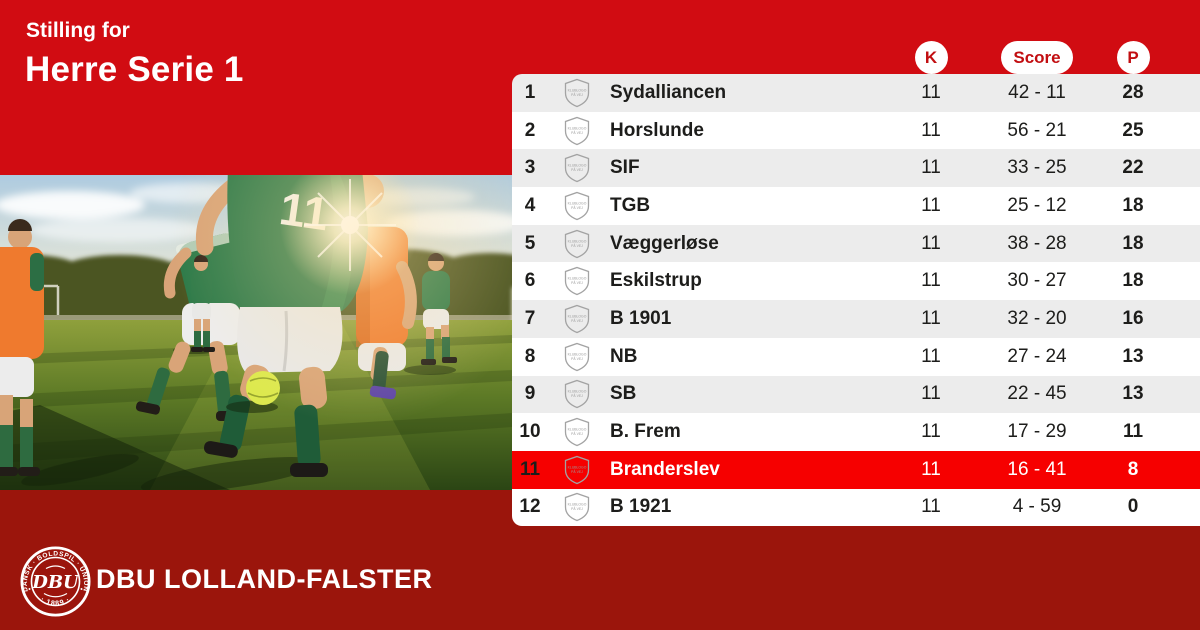  What do you see at coordinates (1133, 130) in the screenshot?
I see `points-cell: 25` at bounding box center [1133, 130].